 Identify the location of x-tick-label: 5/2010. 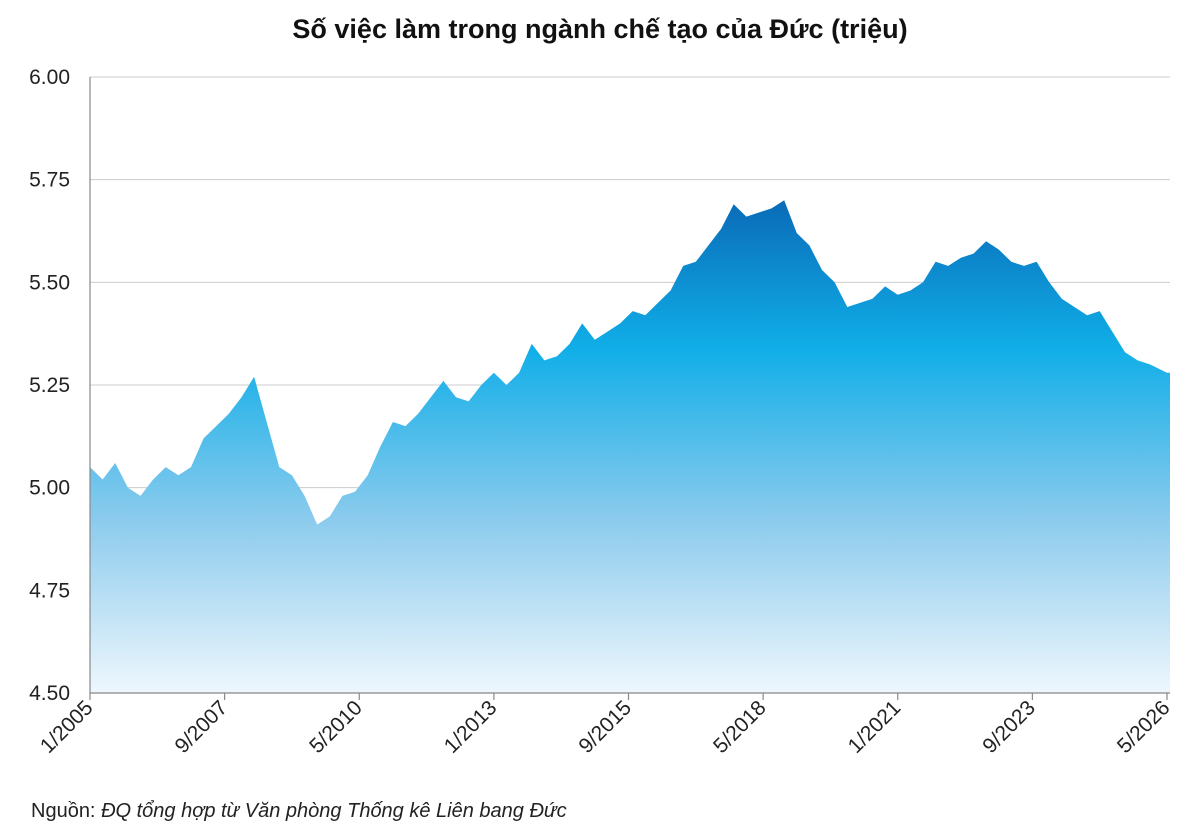
(336, 727).